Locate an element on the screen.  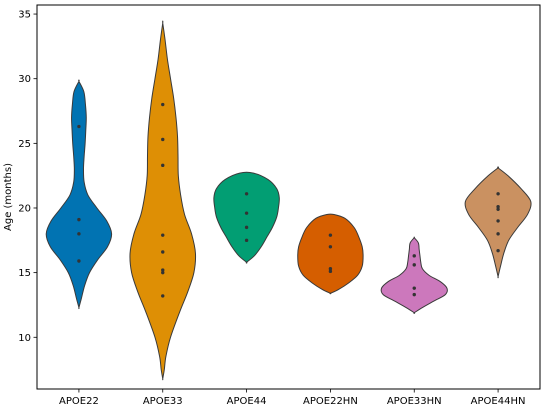
x-tick-label: APOE33HN is located at coordinates (414, 401).